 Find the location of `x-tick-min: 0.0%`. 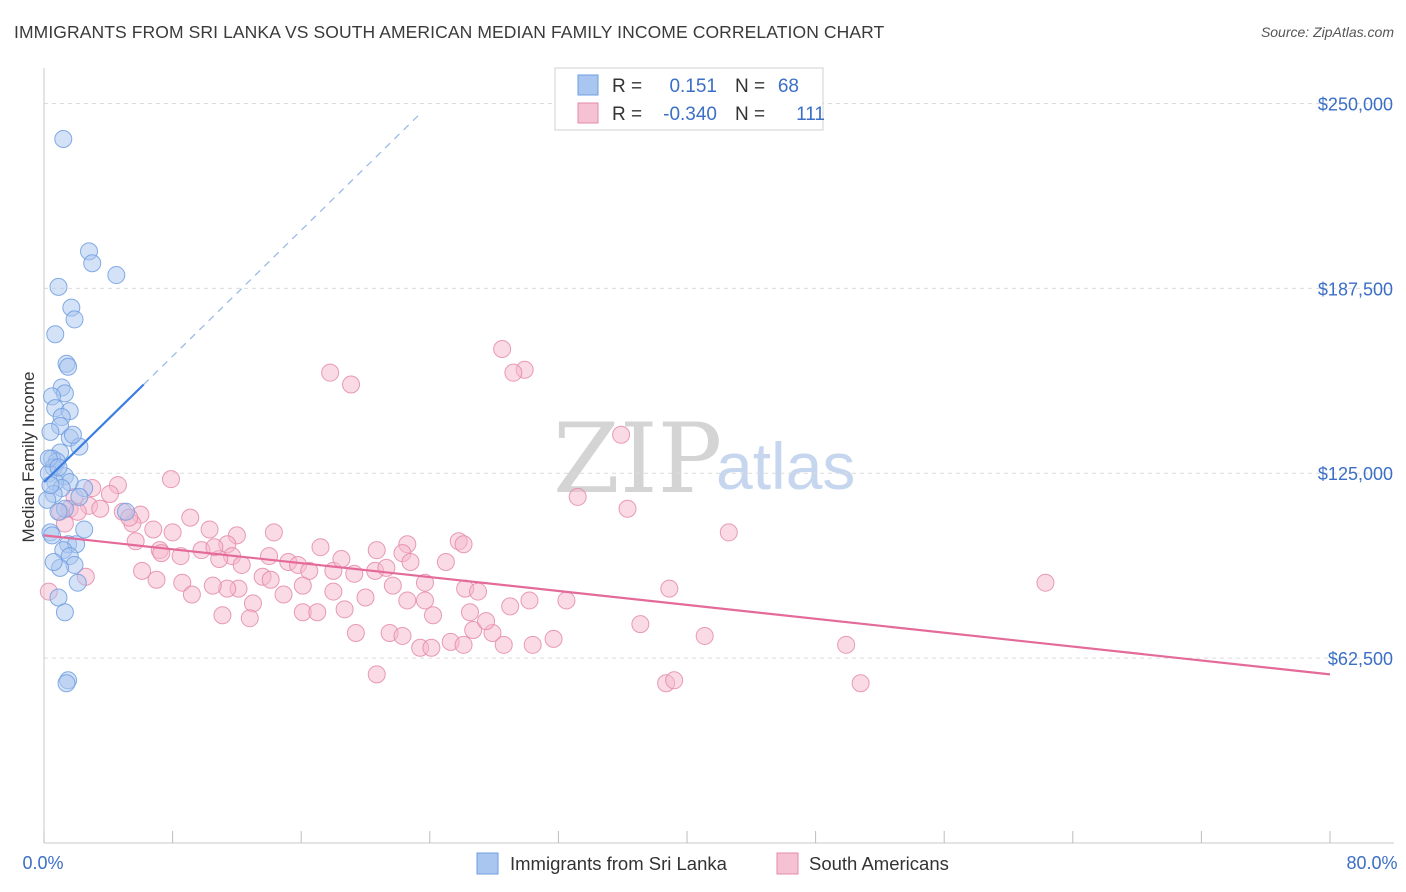

x-tick-min: 0.0% is located at coordinates (42, 863).